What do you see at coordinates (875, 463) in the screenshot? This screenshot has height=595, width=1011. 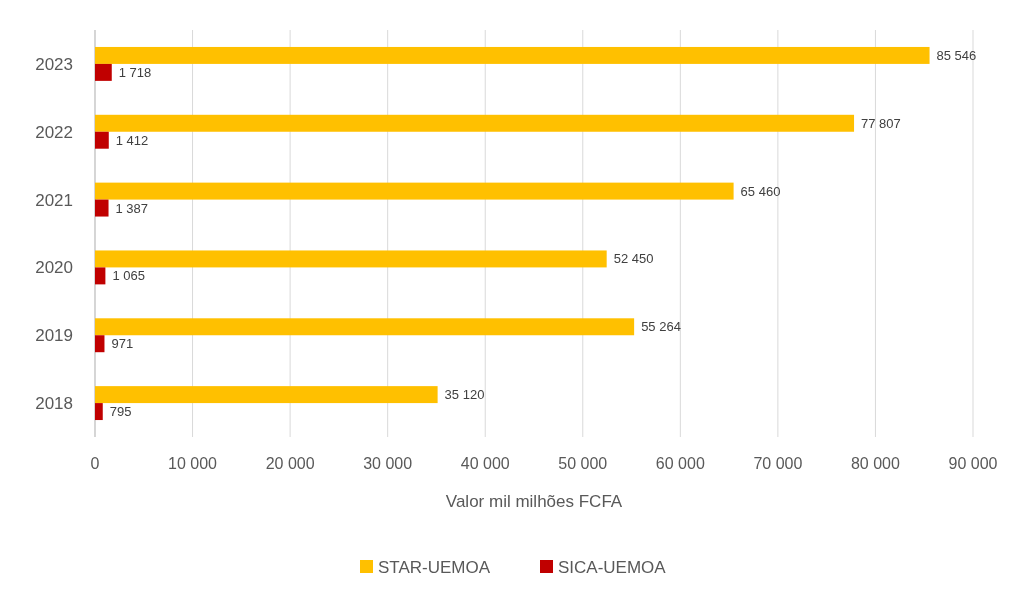 I see `x-tick-label: 80 000` at bounding box center [875, 463].